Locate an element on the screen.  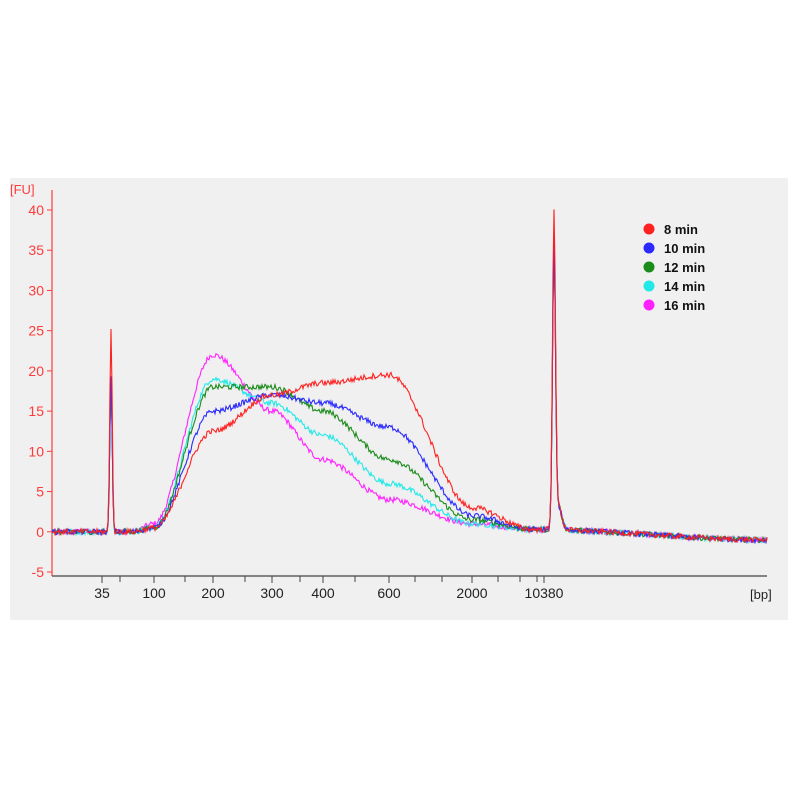
x-tick-label: 200 is located at coordinates (213, 593).